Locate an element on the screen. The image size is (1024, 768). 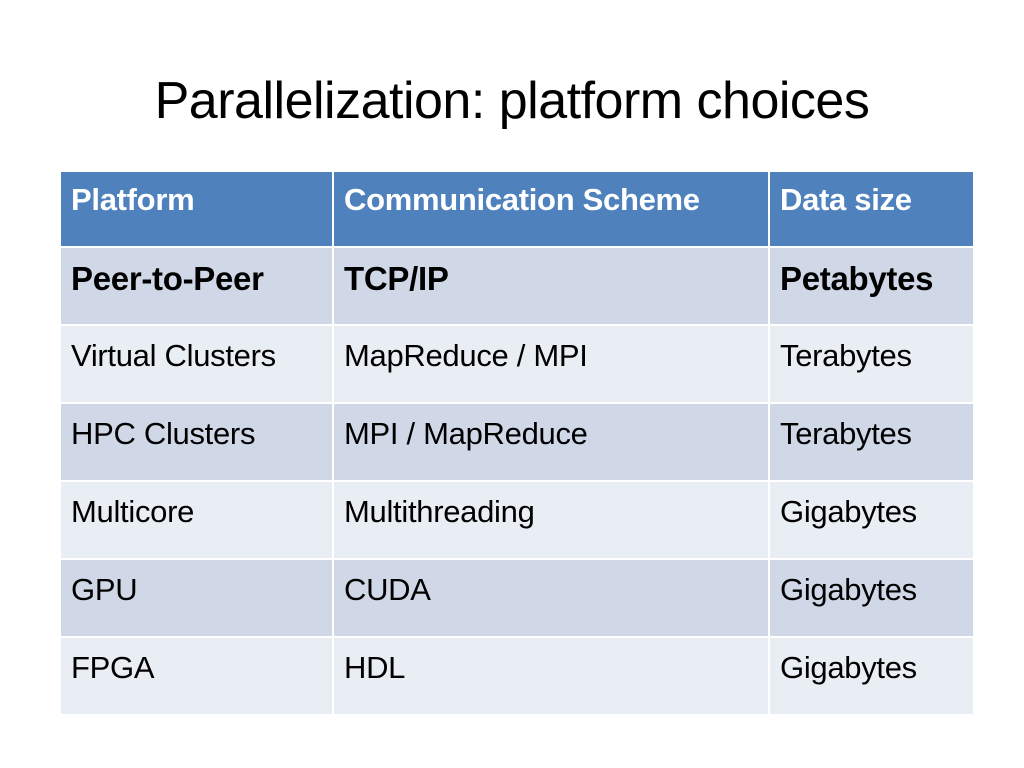
cell-communication-scheme: MPI / MapReduce is located at coordinates (551, 442).